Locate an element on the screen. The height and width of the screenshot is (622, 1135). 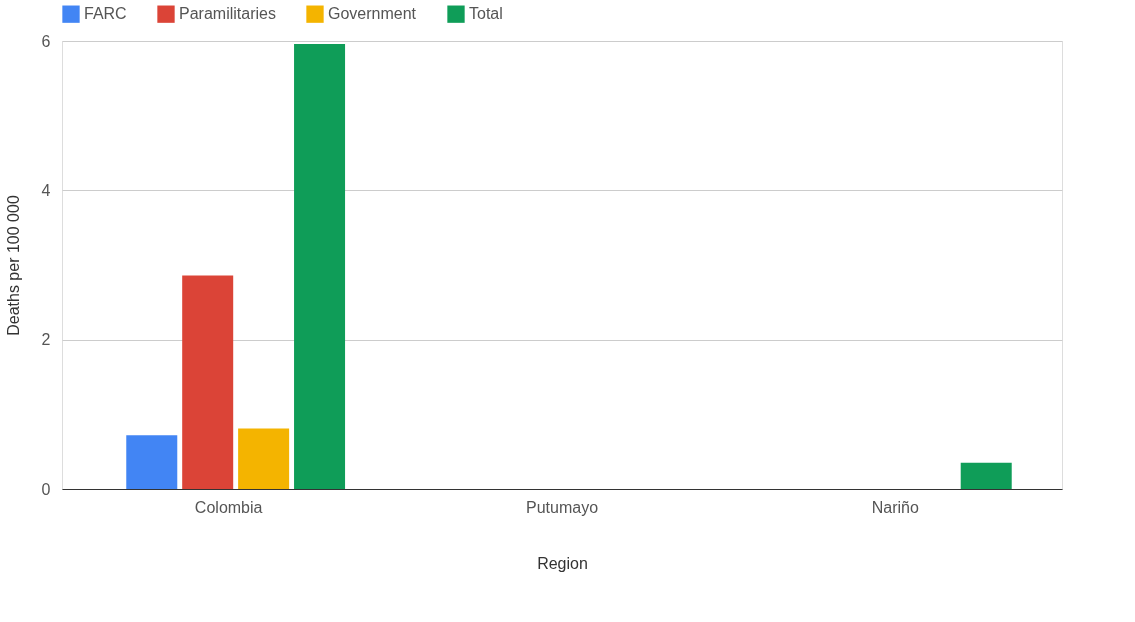
y-tick-label: 0 is located at coordinates (46, 489).